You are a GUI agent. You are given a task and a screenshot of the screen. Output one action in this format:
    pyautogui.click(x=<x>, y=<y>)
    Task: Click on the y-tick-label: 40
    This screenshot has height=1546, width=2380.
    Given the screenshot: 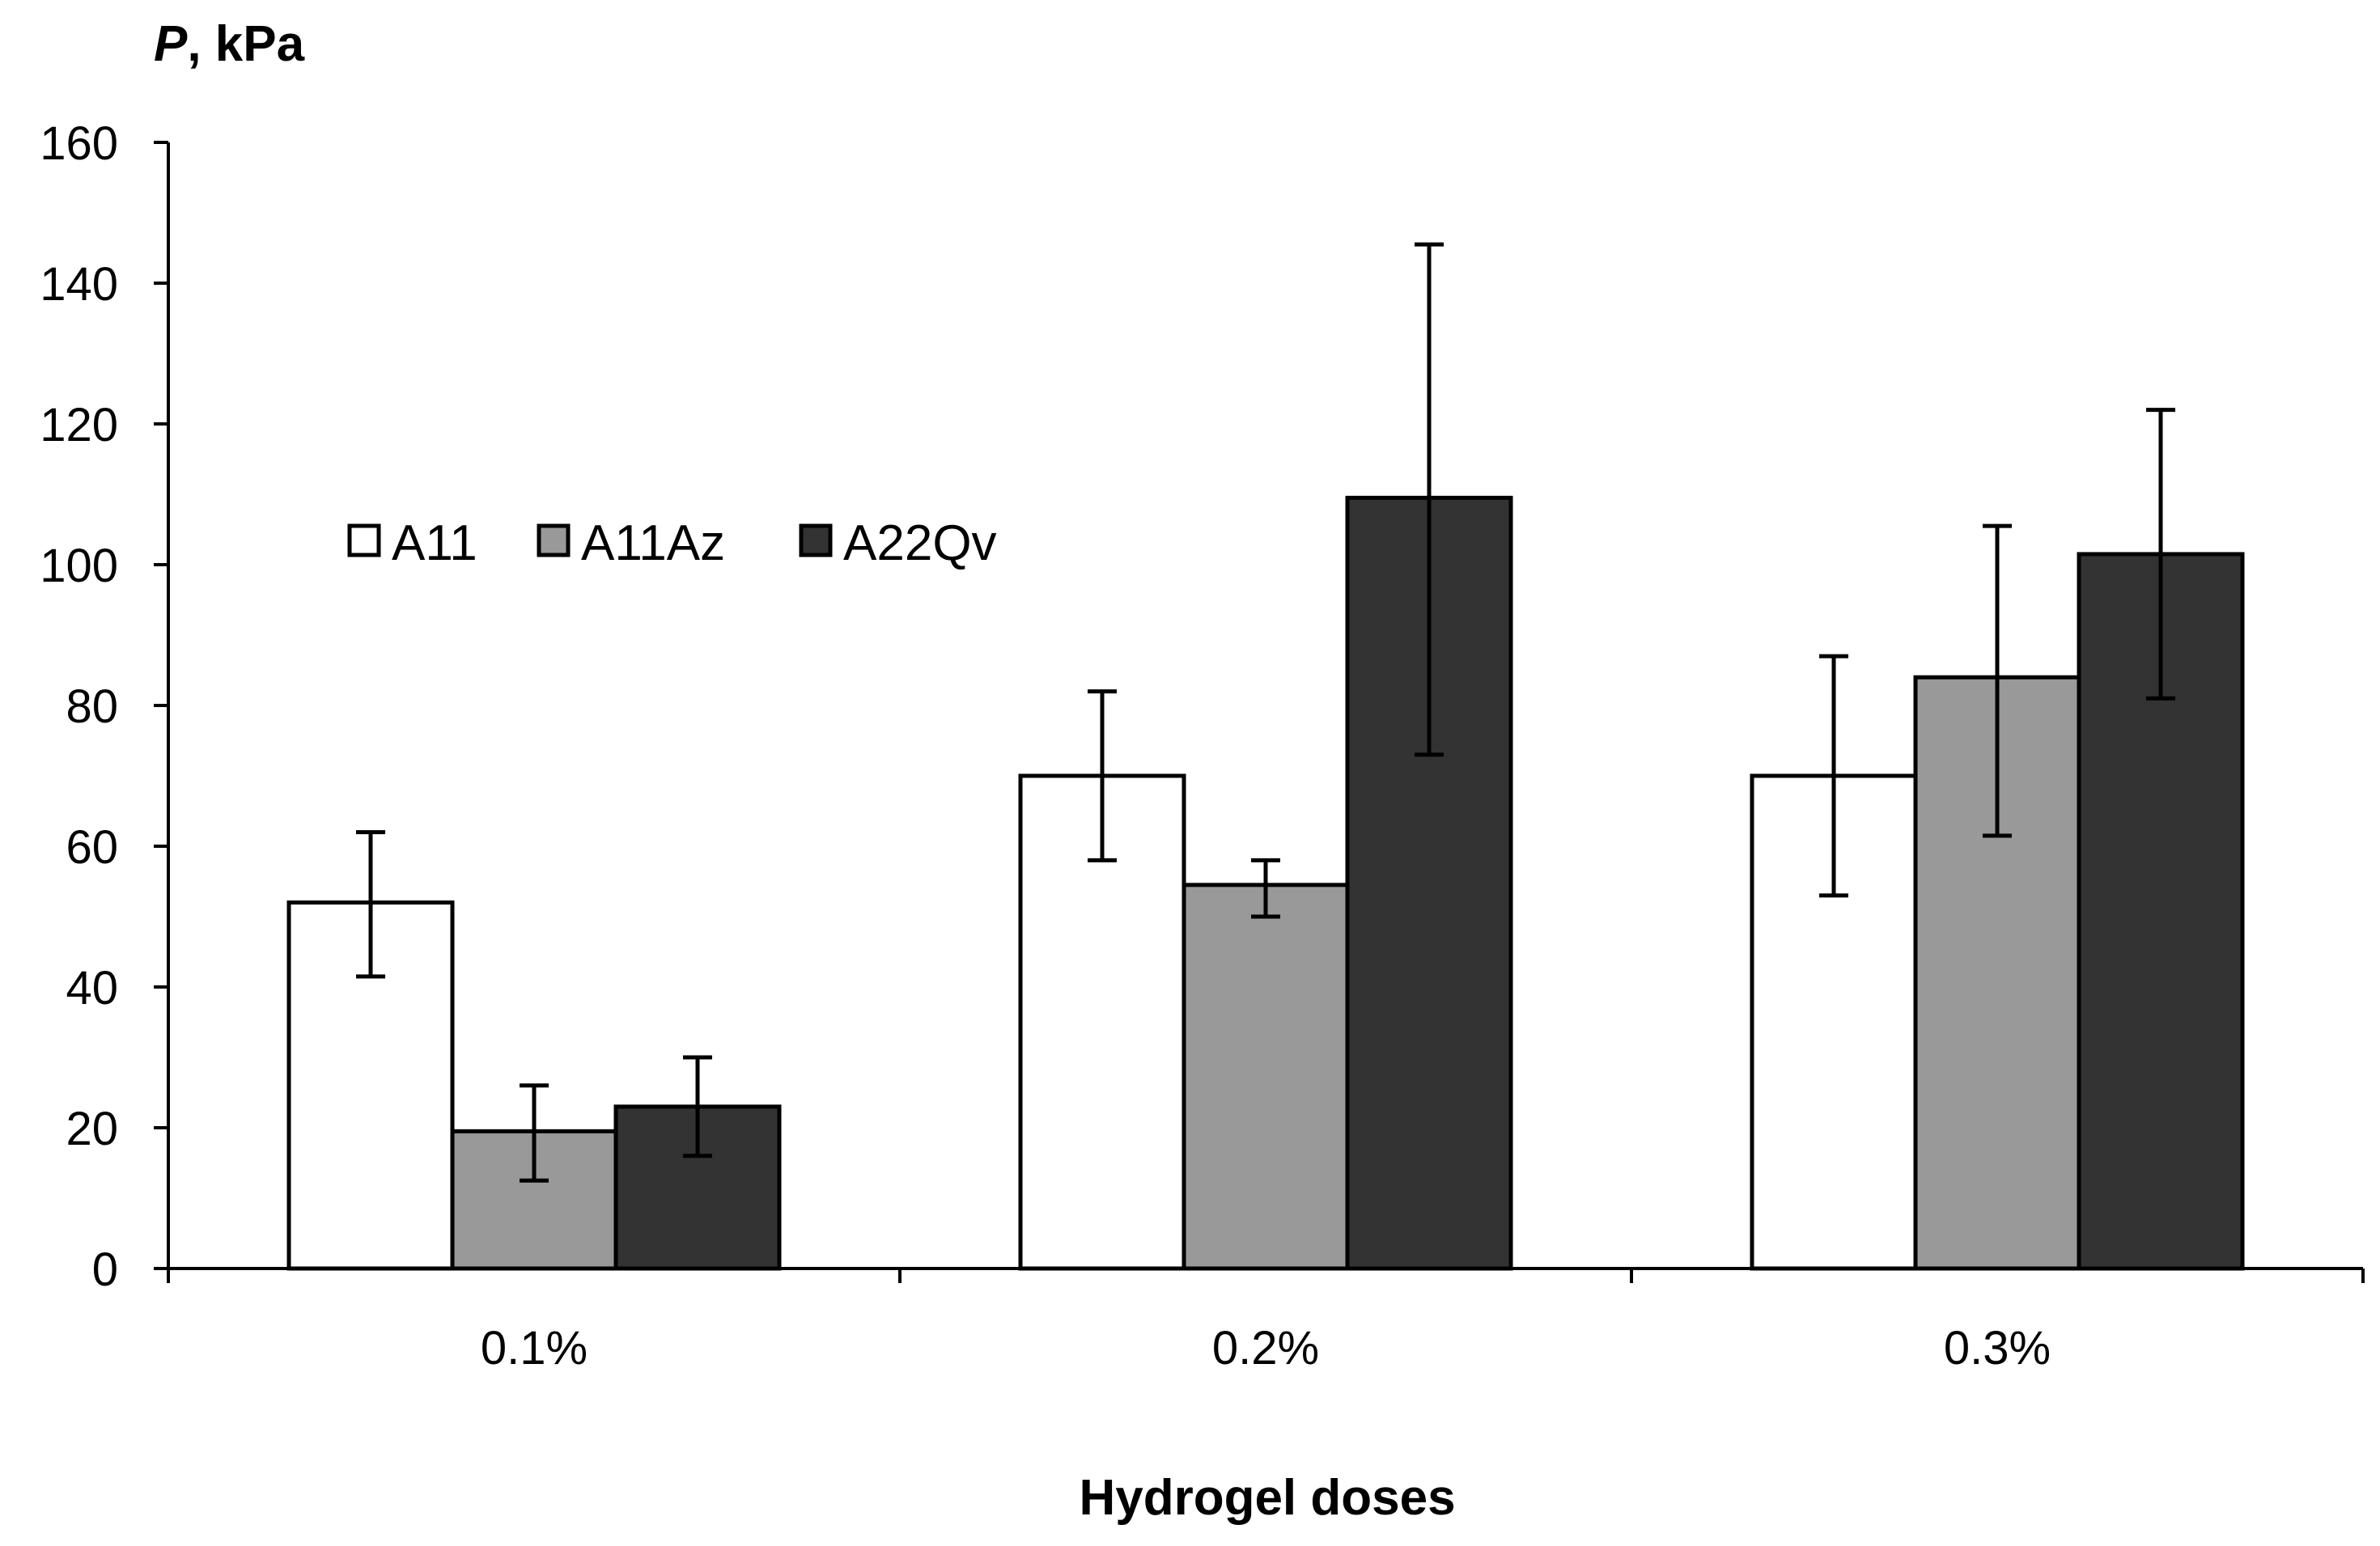 What is the action you would take?
    pyautogui.click(x=92, y=988)
    